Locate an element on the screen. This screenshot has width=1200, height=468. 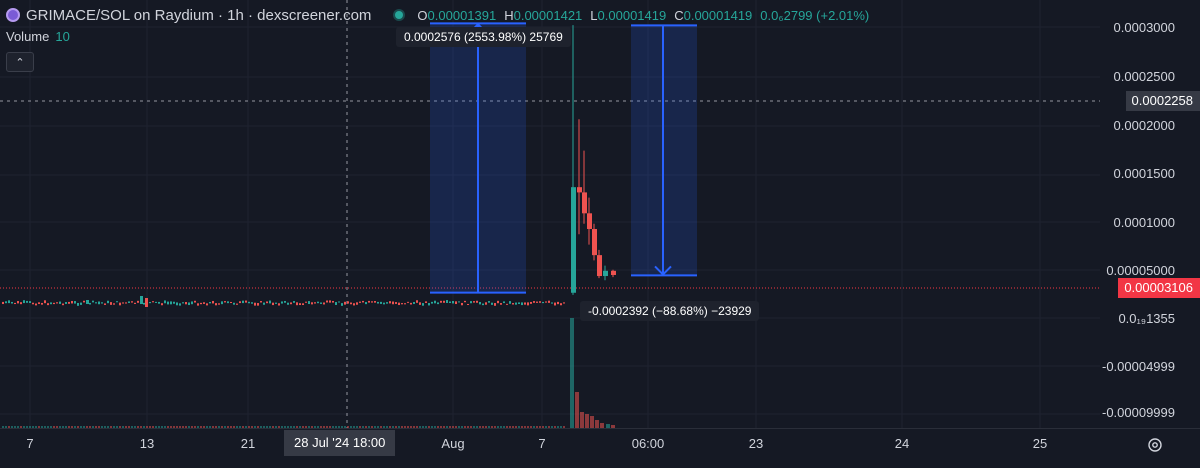
volume-bars is located at coordinates (308, 373).